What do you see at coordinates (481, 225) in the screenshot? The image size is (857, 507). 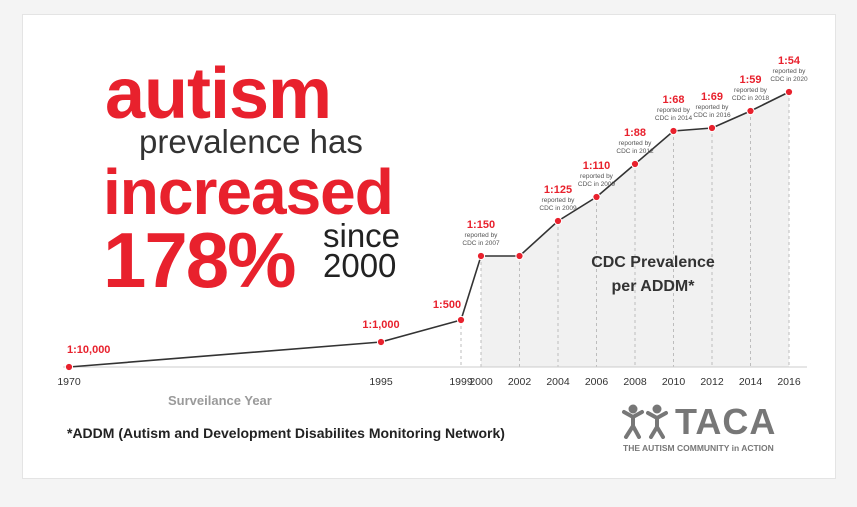 I see `point-label: 1:150` at bounding box center [481, 225].